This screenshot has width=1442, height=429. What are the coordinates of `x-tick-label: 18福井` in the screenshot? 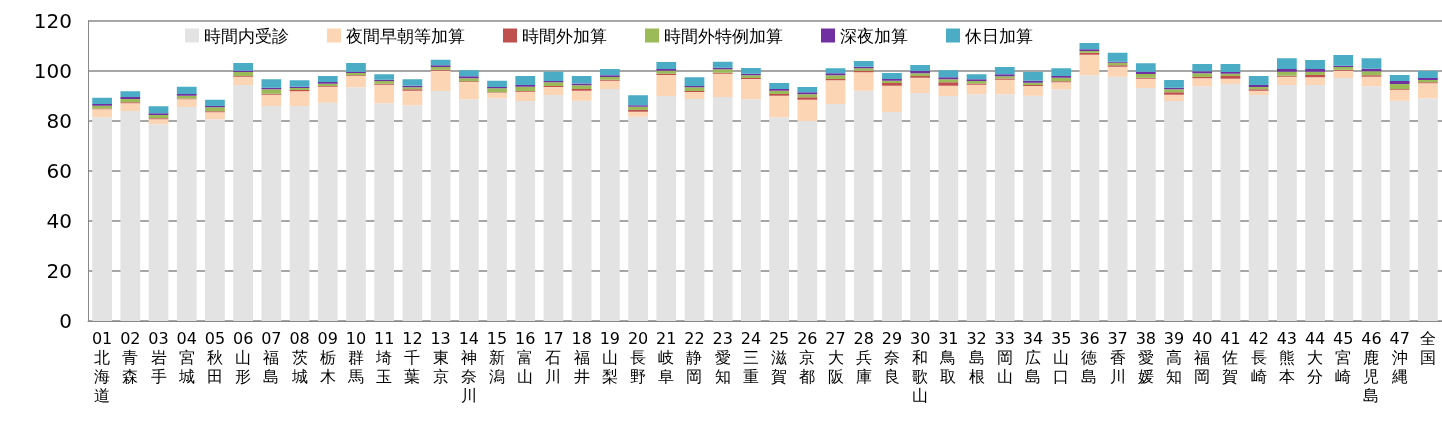 It's located at (581, 357).